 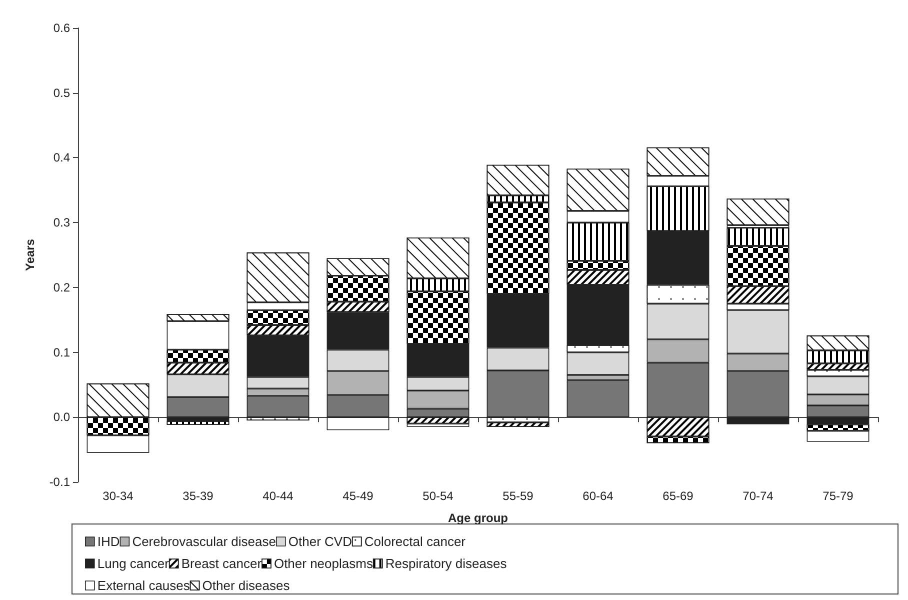 What do you see at coordinates (133, 563) in the screenshot?
I see `legend-label: Lung cancer` at bounding box center [133, 563].